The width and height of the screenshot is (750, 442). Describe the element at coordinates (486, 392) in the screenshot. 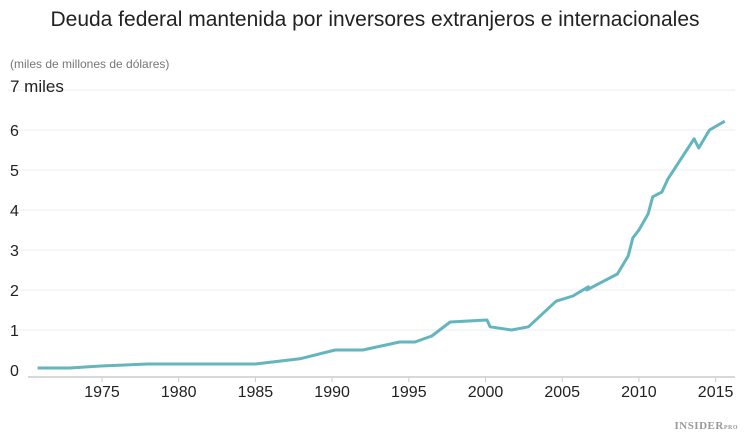

I see `x-tick-label: 2000` at that location.